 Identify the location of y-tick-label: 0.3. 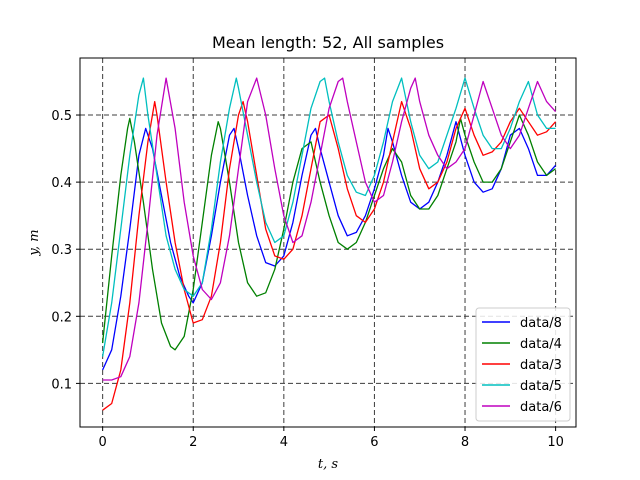
(61, 250).